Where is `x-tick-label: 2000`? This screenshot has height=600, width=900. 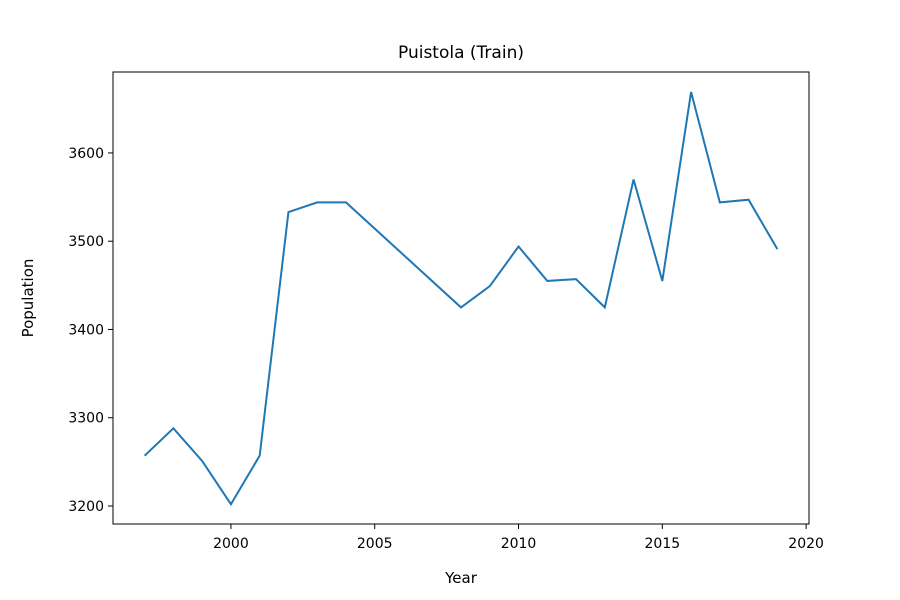 x-tick-label: 2000 is located at coordinates (231, 544).